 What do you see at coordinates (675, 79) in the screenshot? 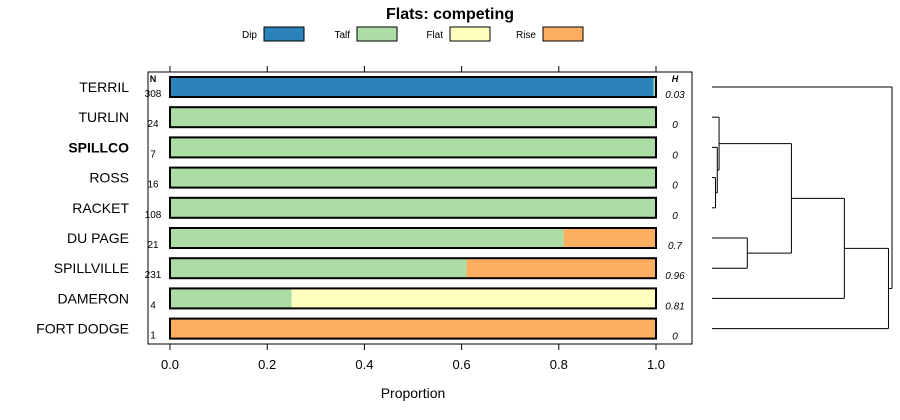
I see `h-column-header: H` at bounding box center [675, 79].